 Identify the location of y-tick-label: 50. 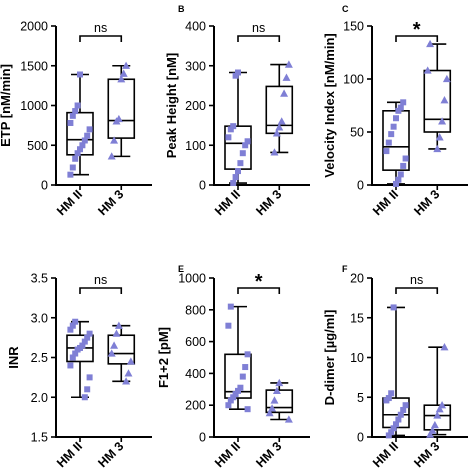
(357, 133).